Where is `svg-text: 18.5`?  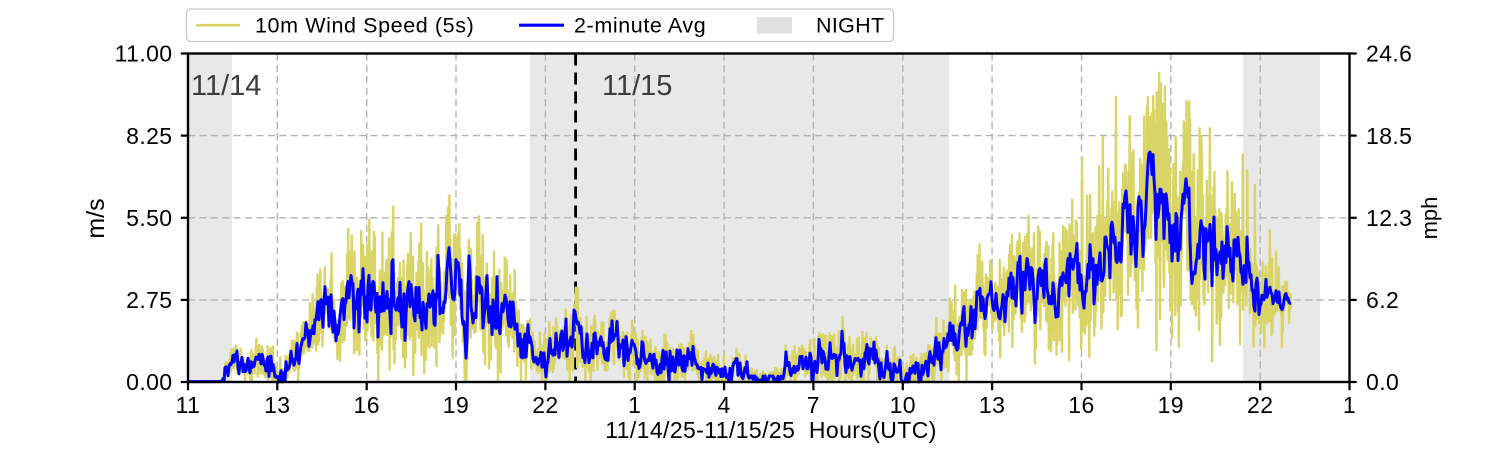 svg-text: 18.5 is located at coordinates (1389, 136).